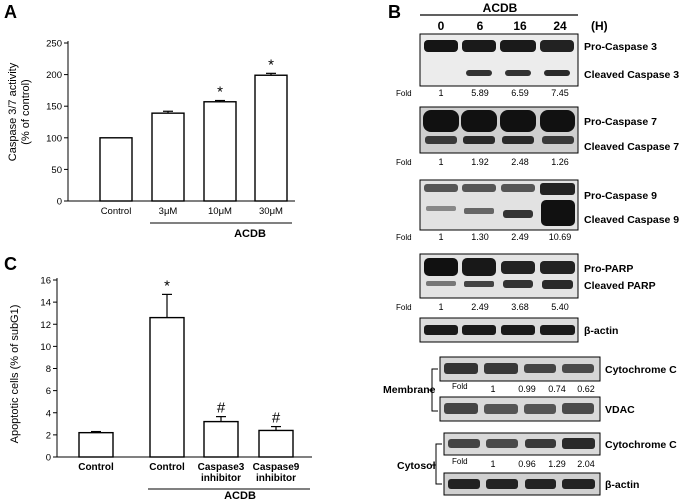 This screenshot has height=503, width=680. What do you see at coordinates (560, 237) in the screenshot?
I see `fold-value: 10.69` at bounding box center [560, 237].